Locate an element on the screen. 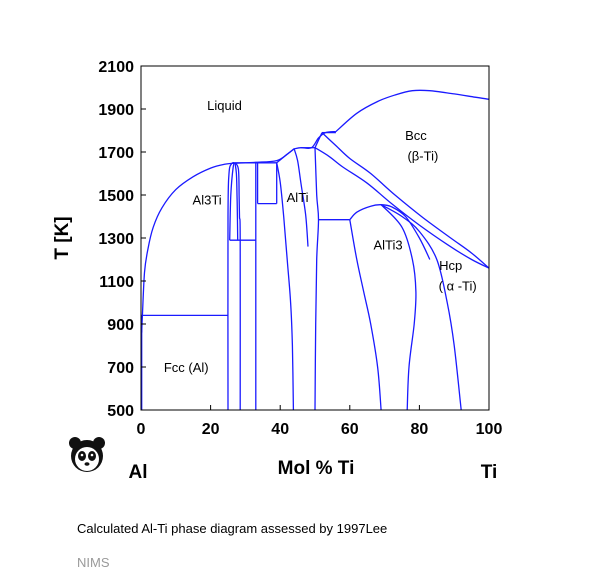 The image size is (595, 587). y-axis-title: T [K] is located at coordinates (62, 237).